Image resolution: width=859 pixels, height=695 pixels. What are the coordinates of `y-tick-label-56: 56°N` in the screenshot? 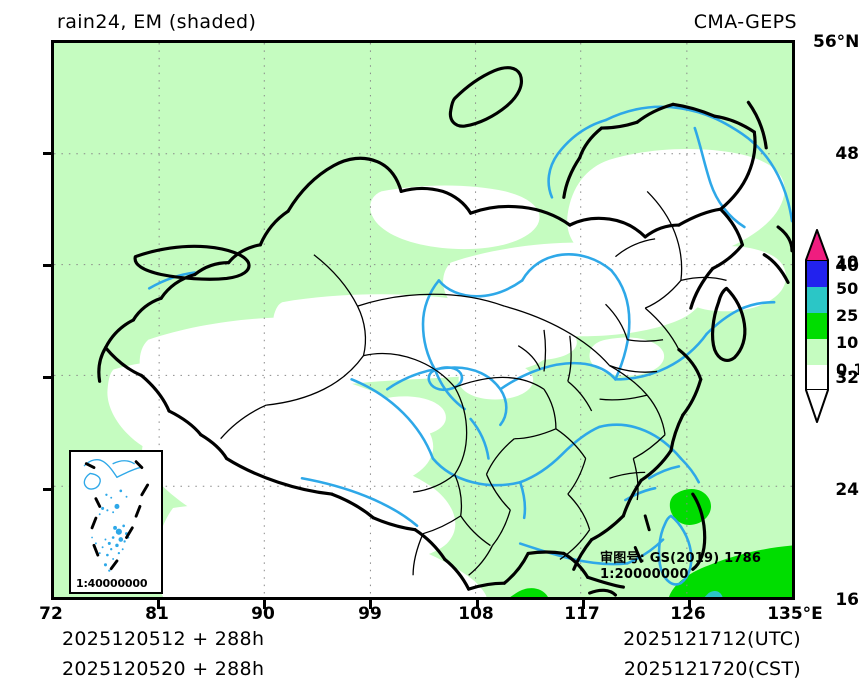 It's located at (836, 42).